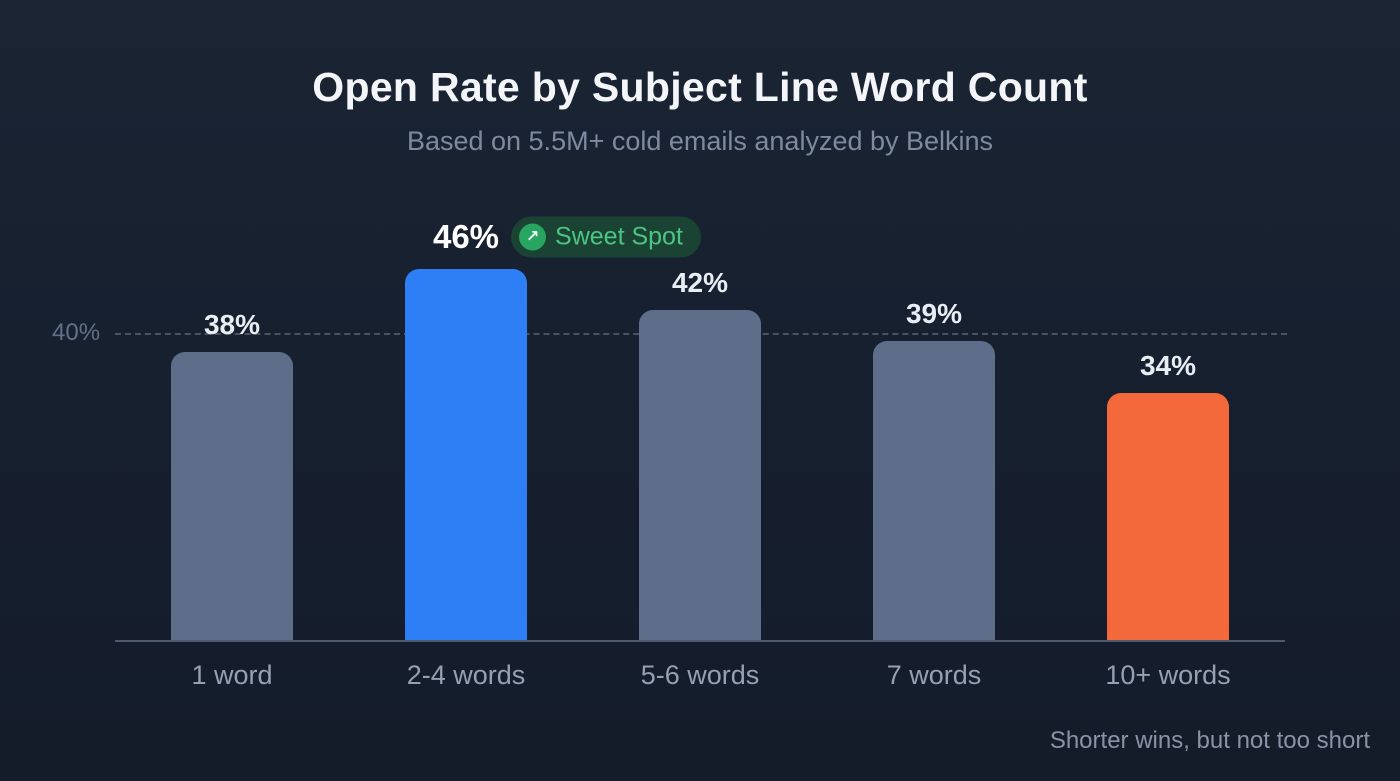 The height and width of the screenshot is (781, 1400). I want to click on bar-group-1: 38% 1 word, so click(232, 445).